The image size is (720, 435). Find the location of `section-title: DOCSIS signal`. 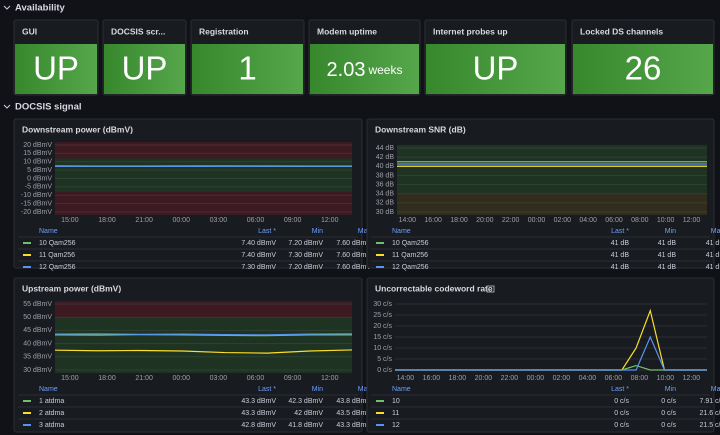

section-title: DOCSIS signal is located at coordinates (48, 107).